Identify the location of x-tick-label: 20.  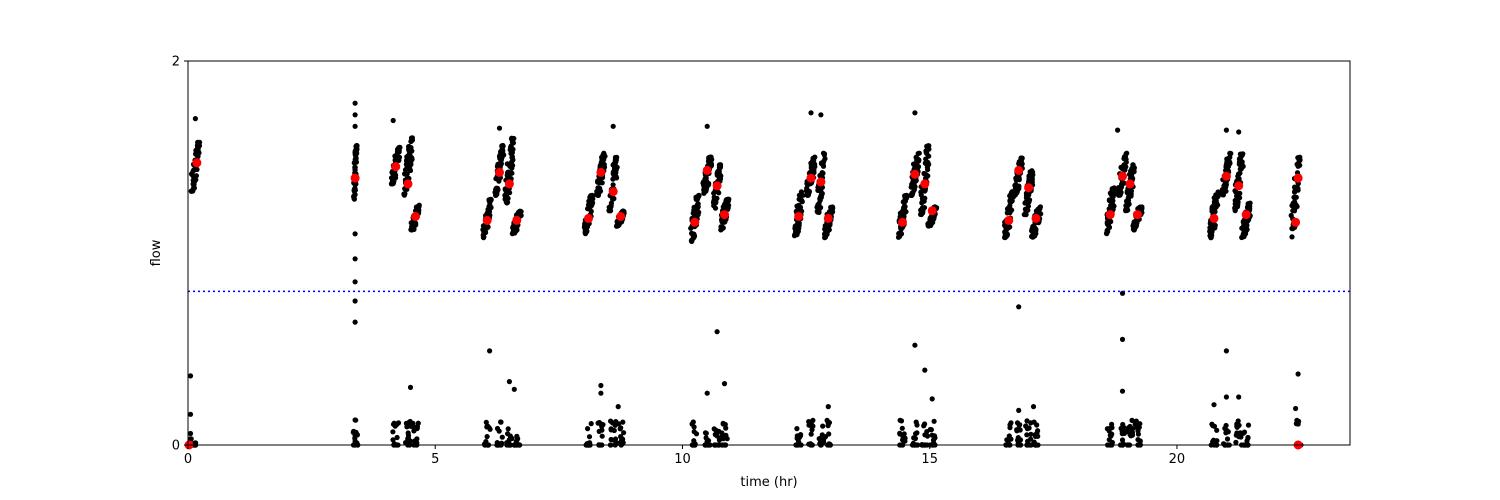
(1177, 459).